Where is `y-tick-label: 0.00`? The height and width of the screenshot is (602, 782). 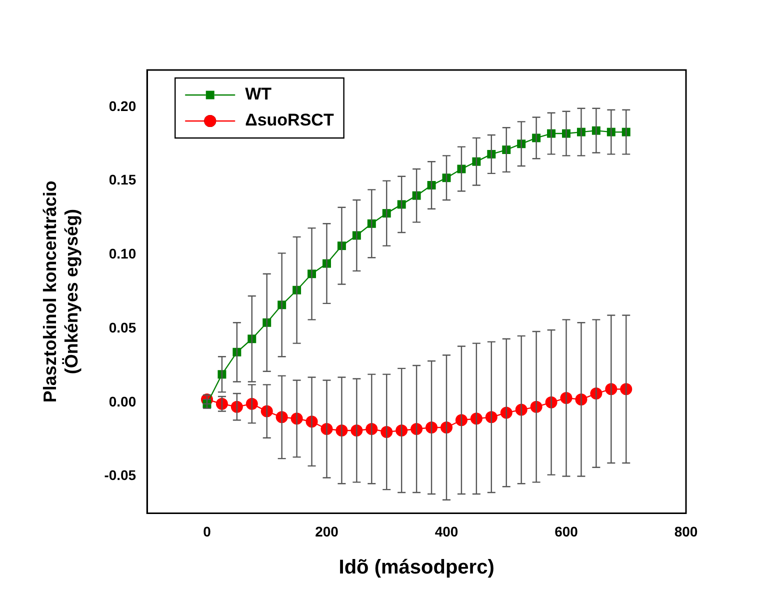
y-tick-label: 0.00 is located at coordinates (122, 401).